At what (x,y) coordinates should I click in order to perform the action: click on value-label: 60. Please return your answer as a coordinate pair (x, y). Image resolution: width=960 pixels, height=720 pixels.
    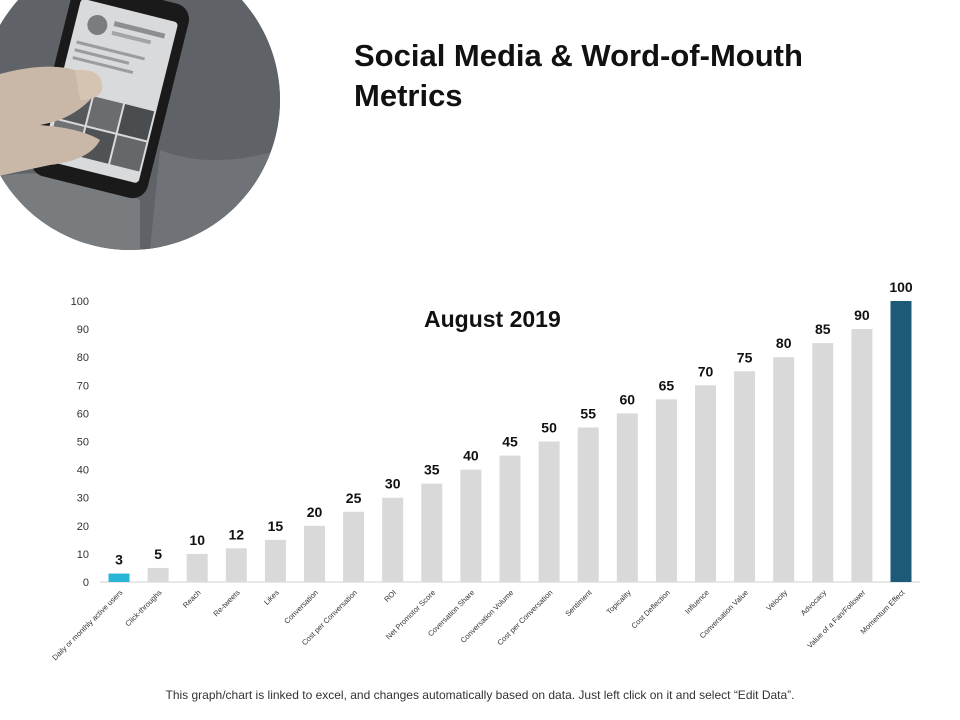
    Looking at the image, I should click on (628, 399).